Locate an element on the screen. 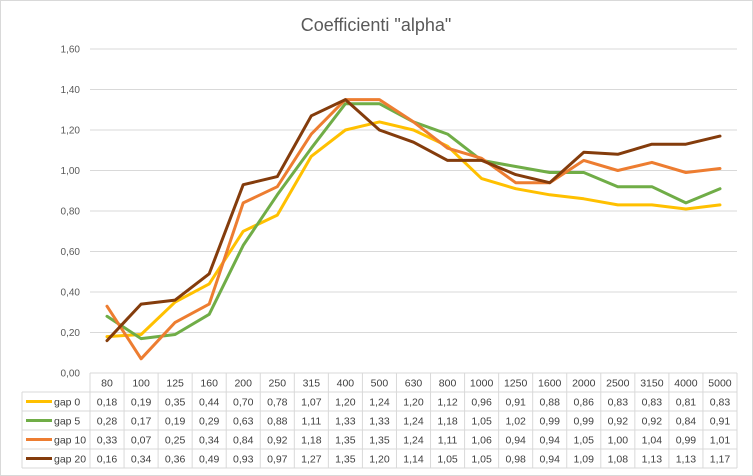 The height and width of the screenshot is (476, 753). data-label: 1,17 is located at coordinates (720, 460).